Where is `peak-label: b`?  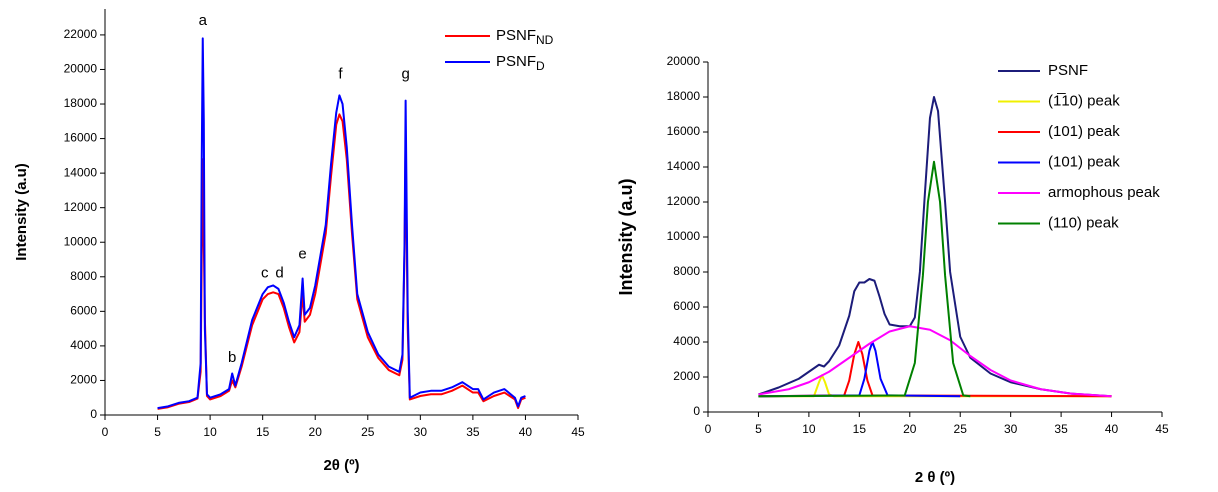
peak-label: b is located at coordinates (232, 357).